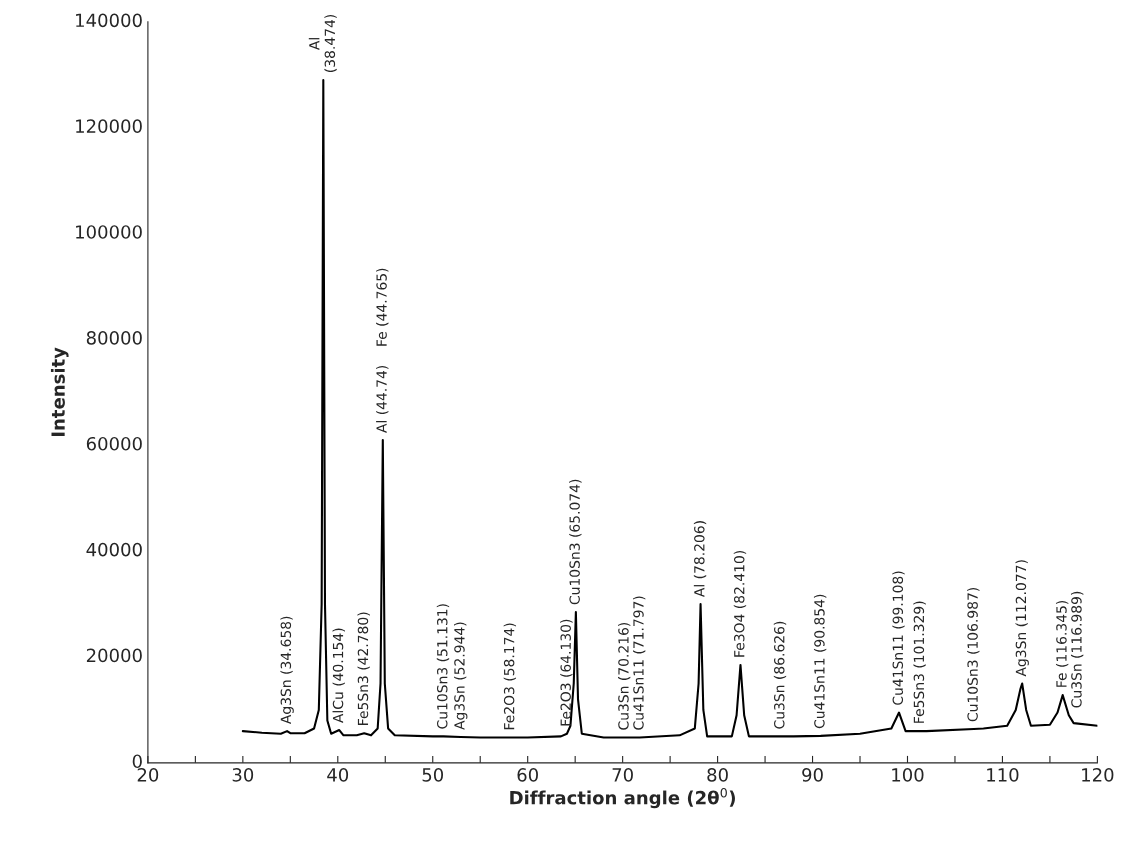 This screenshot has width=1129, height=842. What do you see at coordinates (622, 798) in the screenshot?
I see `x-axis-title: Diffraction angle (2θ$^{0}$)` at bounding box center [622, 798].